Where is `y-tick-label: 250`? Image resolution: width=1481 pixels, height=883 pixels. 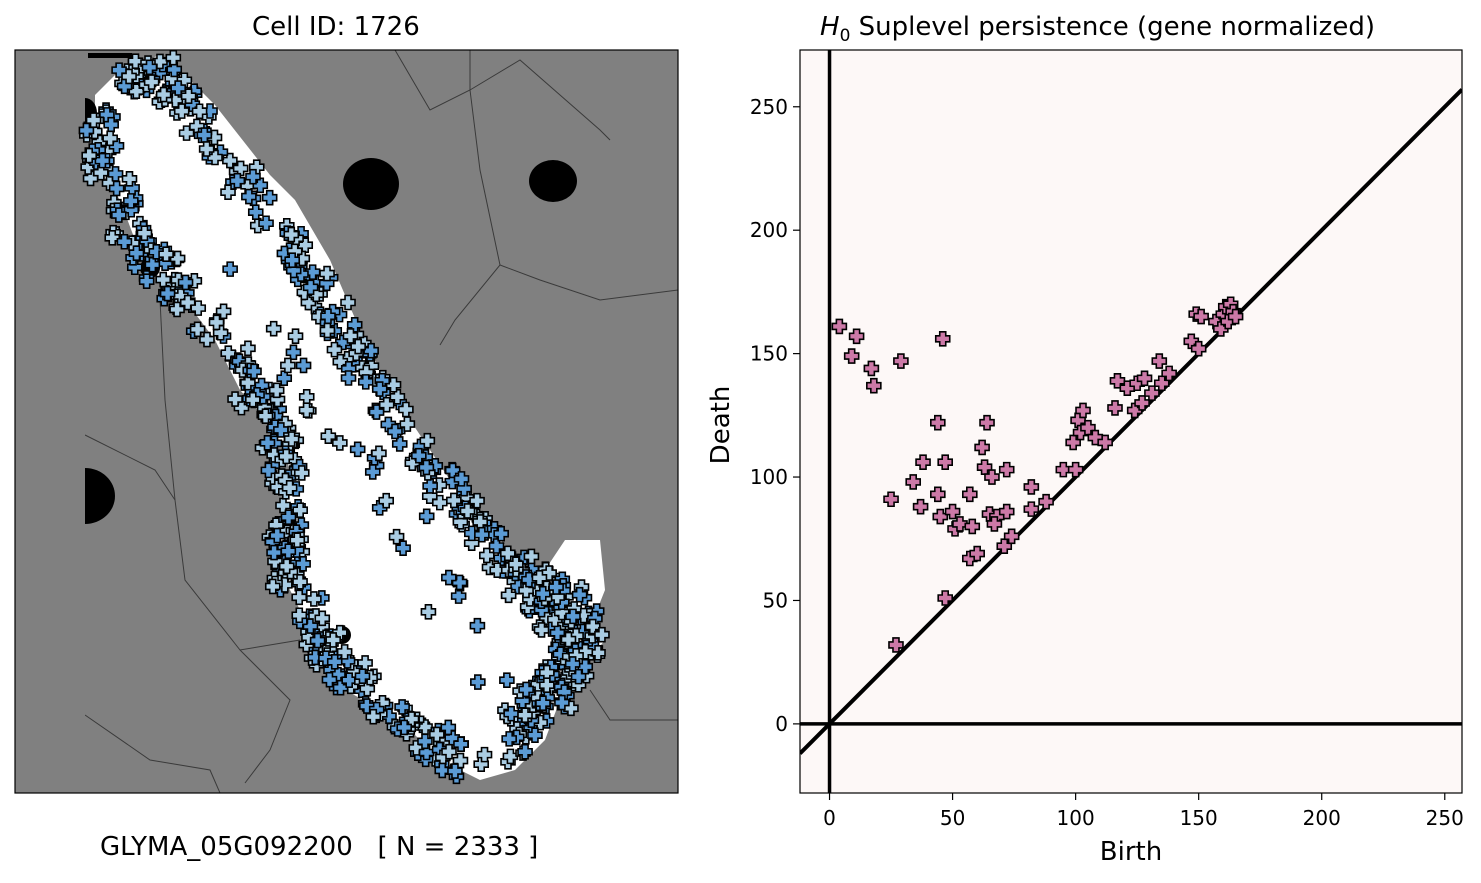
y-tick-label: 250 is located at coordinates (769, 107).